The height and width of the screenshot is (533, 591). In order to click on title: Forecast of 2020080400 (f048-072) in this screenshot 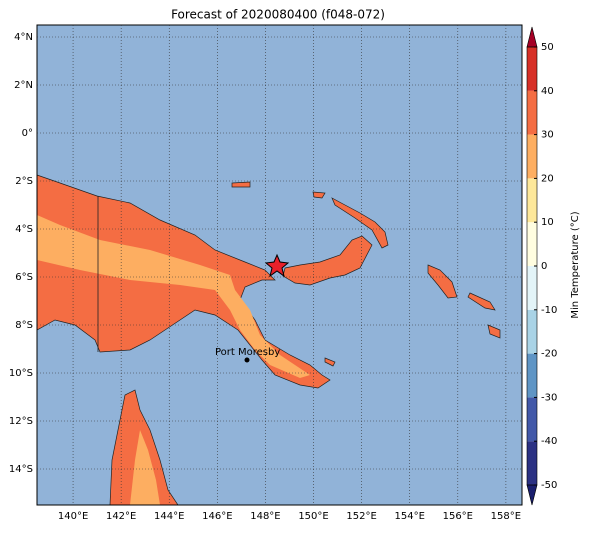, I will do `click(278, 15)`.